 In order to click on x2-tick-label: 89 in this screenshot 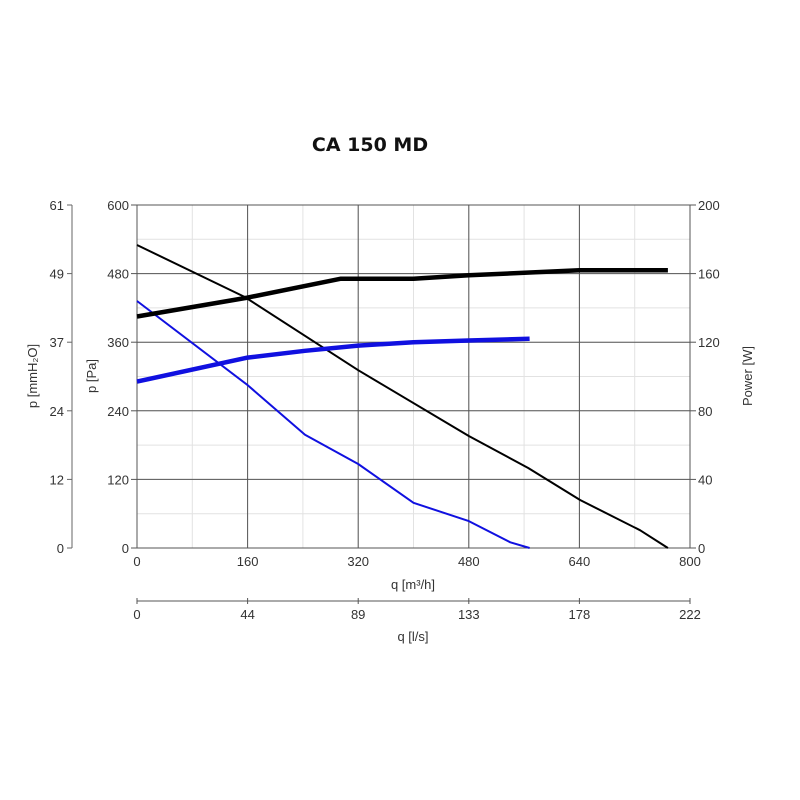, I will do `click(358, 614)`.